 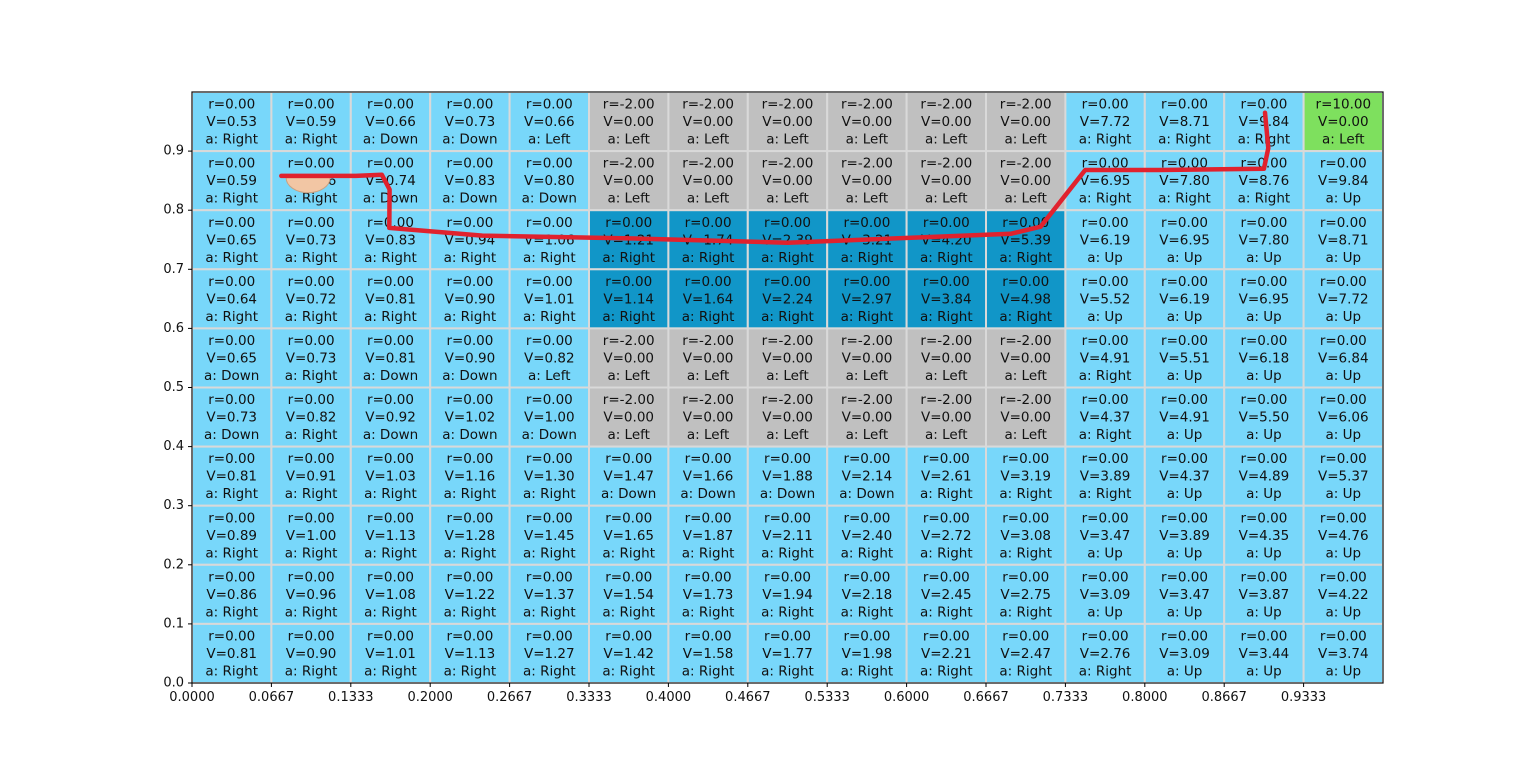 What do you see at coordinates (1343, 417) in the screenshot?
I see `grid-cell: r=0.00 V=6.06a: Up` at bounding box center [1343, 417].